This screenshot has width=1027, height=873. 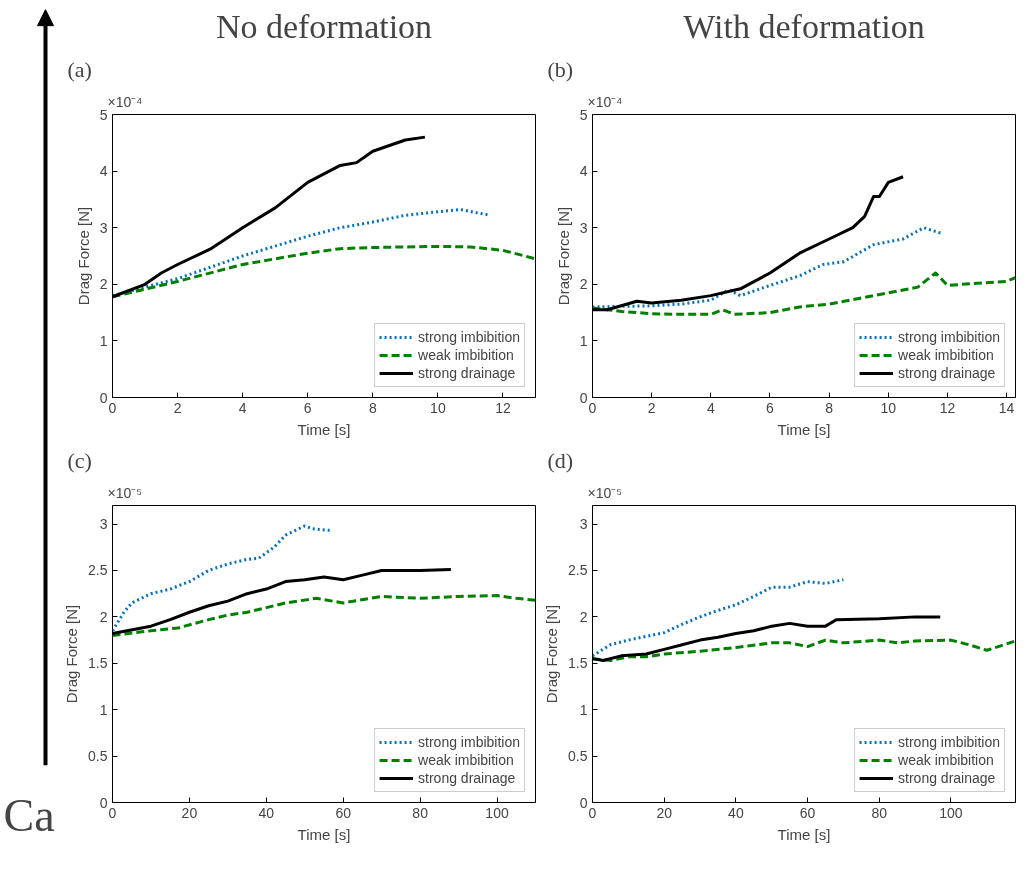 I want to click on text: (d), so click(x=560, y=460).